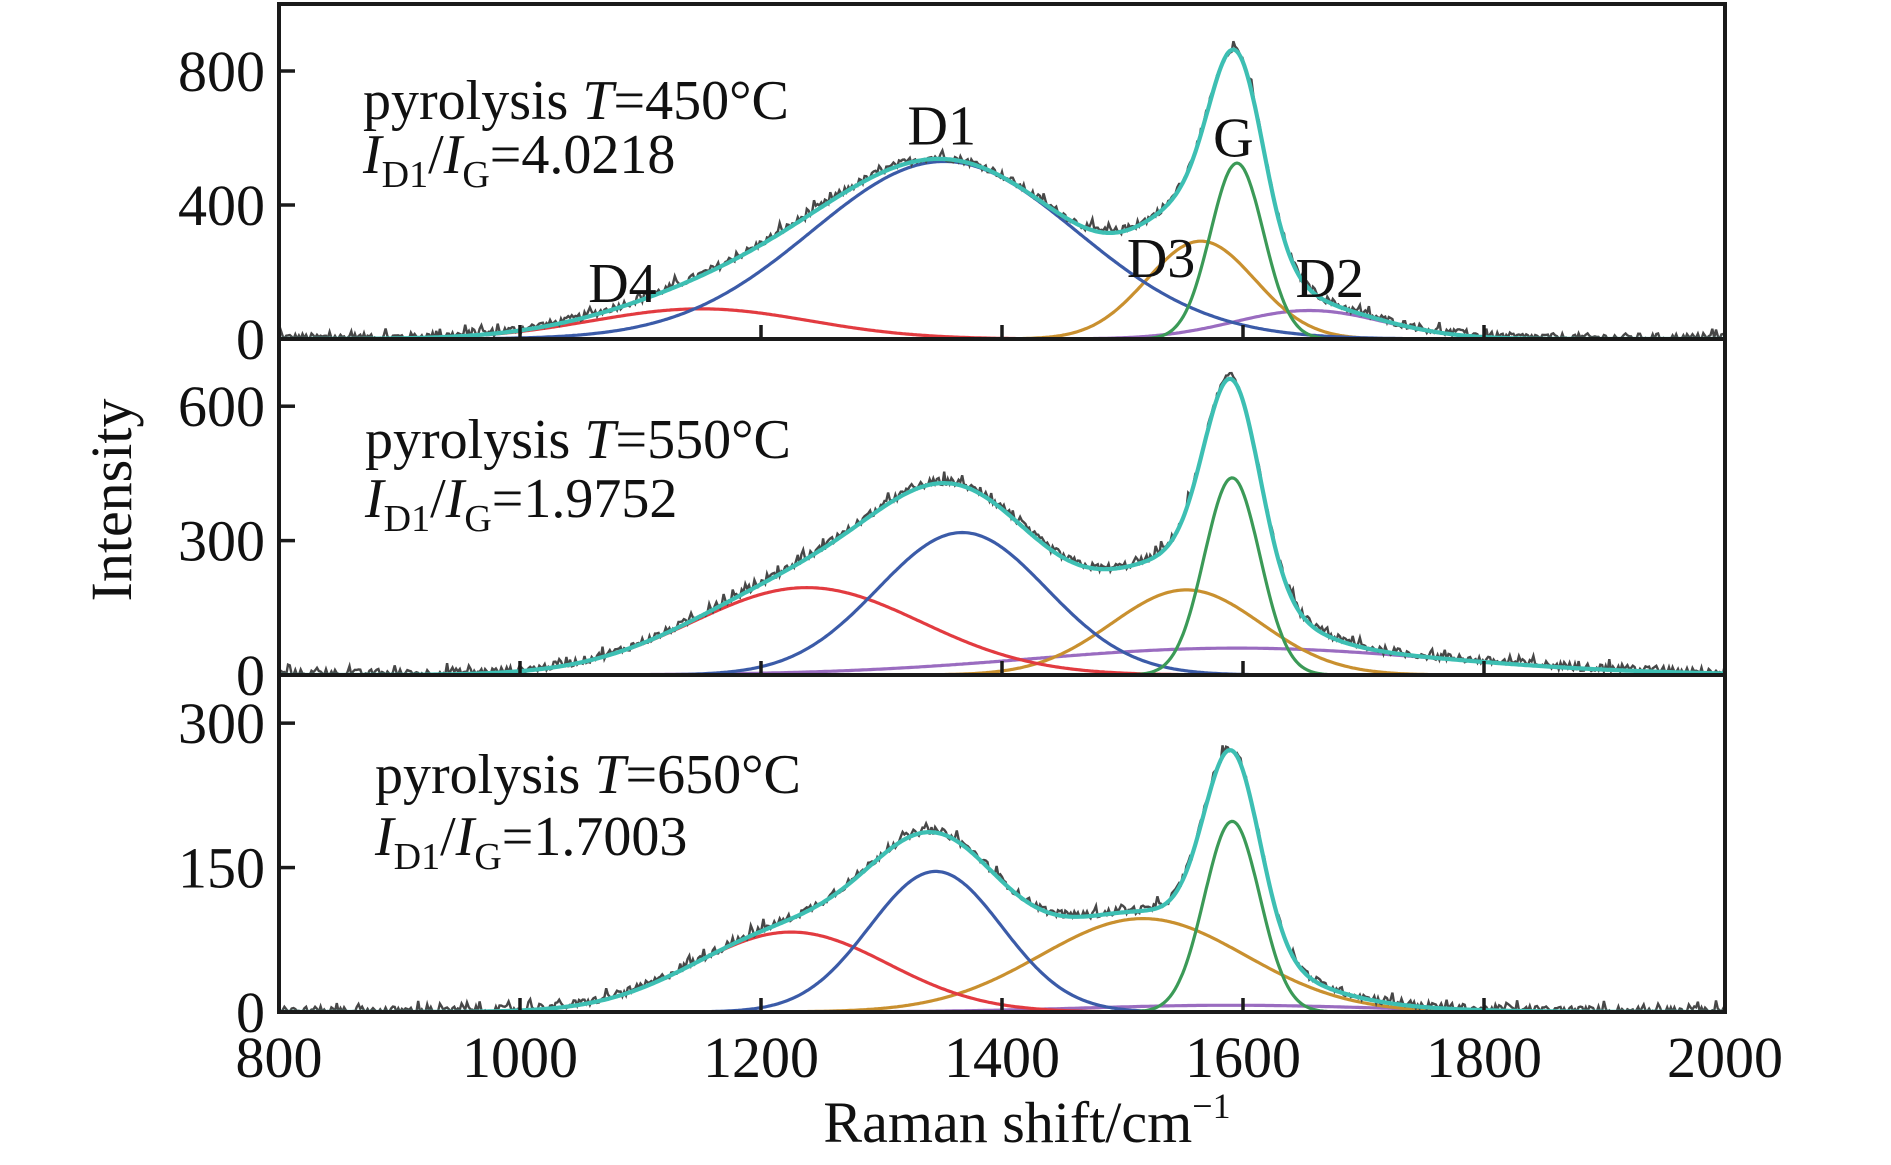  I want to click on x-tick-label: 1800, so click(1484, 1057).